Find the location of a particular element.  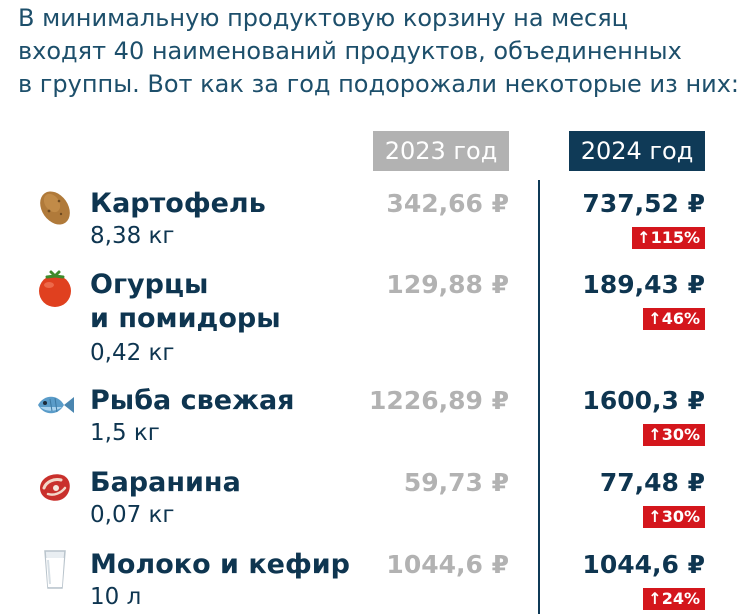

milk-glass-icon is located at coordinates (55, 569).